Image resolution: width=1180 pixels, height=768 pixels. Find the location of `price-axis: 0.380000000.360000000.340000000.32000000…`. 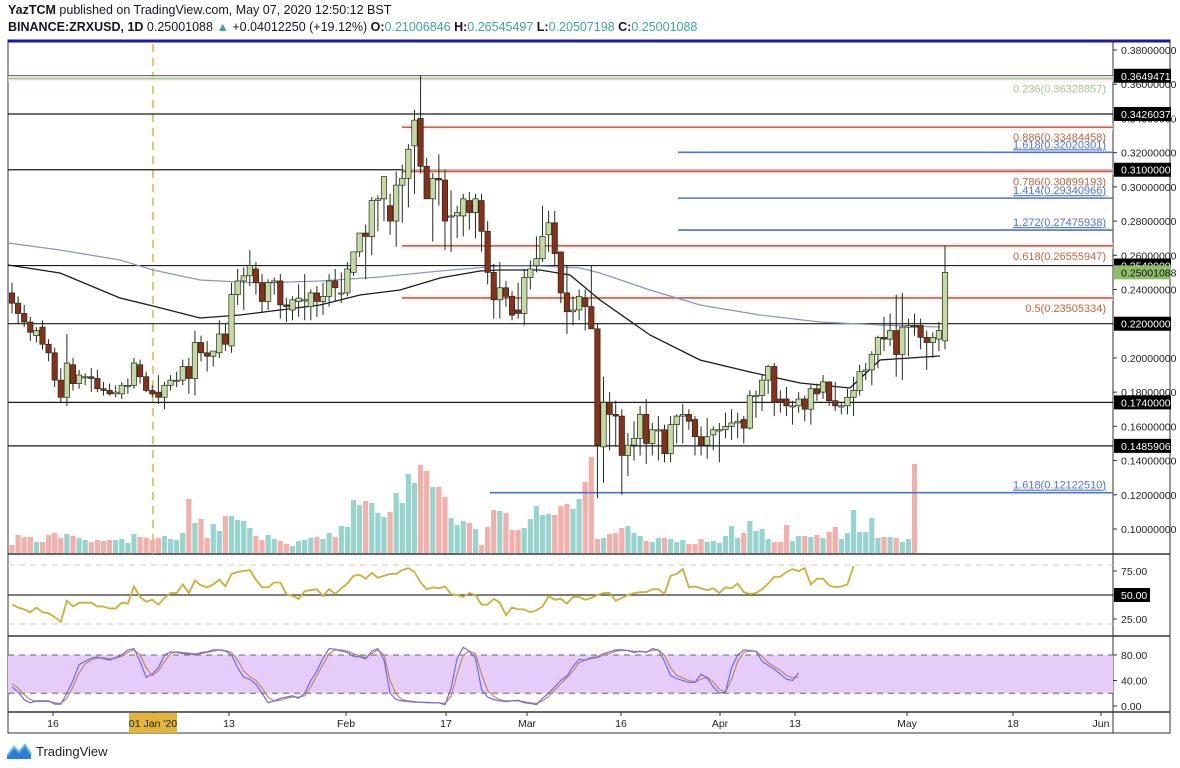

price-axis: 0.380000000.360000000.340000000.32000000… is located at coordinates (1145, 290).